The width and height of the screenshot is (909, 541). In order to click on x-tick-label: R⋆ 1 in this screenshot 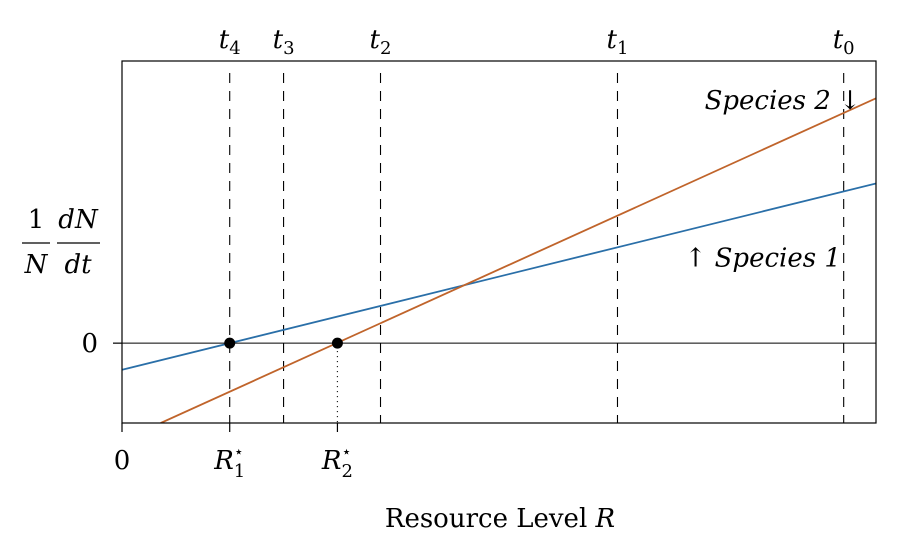, I will do `click(229, 462)`.